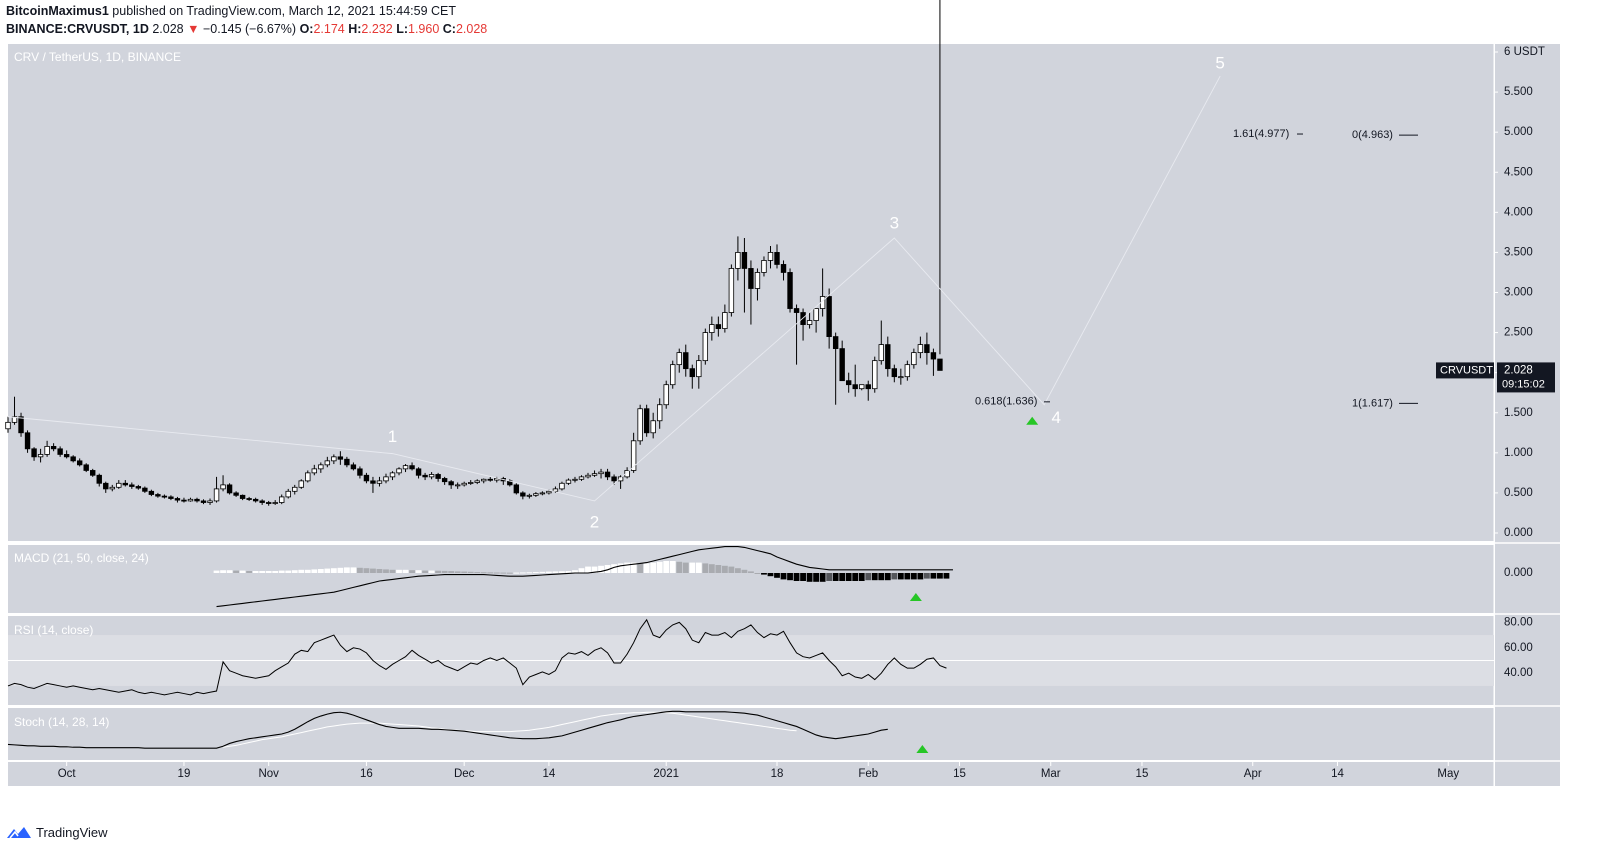  Describe the element at coordinates (184, 774) in the screenshot. I see `time-tick-label: 19` at that location.